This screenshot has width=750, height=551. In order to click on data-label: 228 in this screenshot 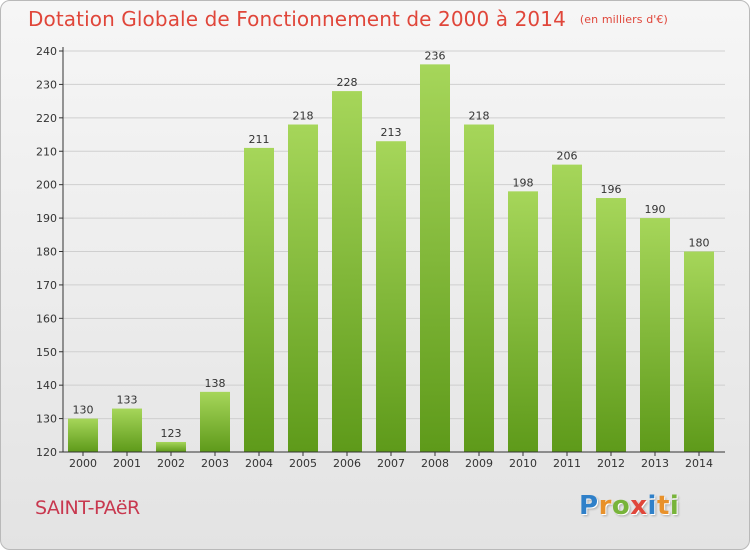, I will do `click(347, 82)`.